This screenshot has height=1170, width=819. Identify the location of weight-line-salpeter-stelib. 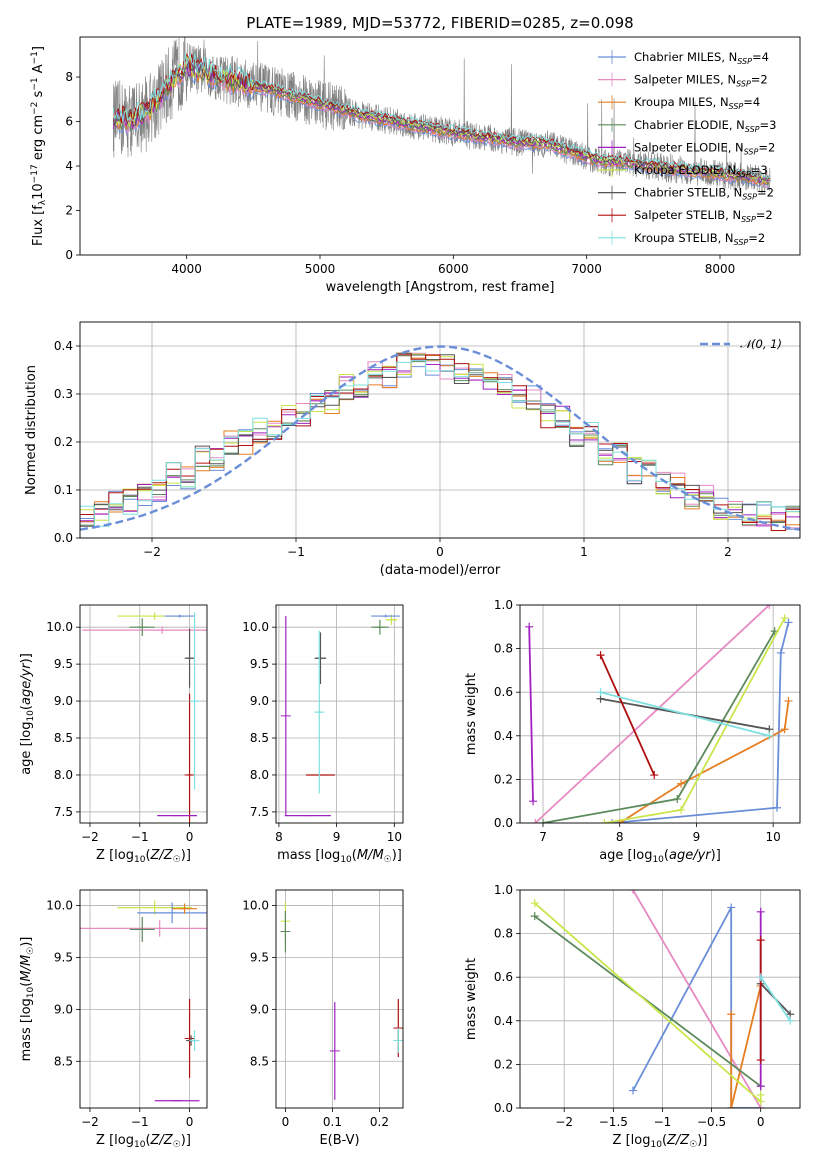
(627, 715).